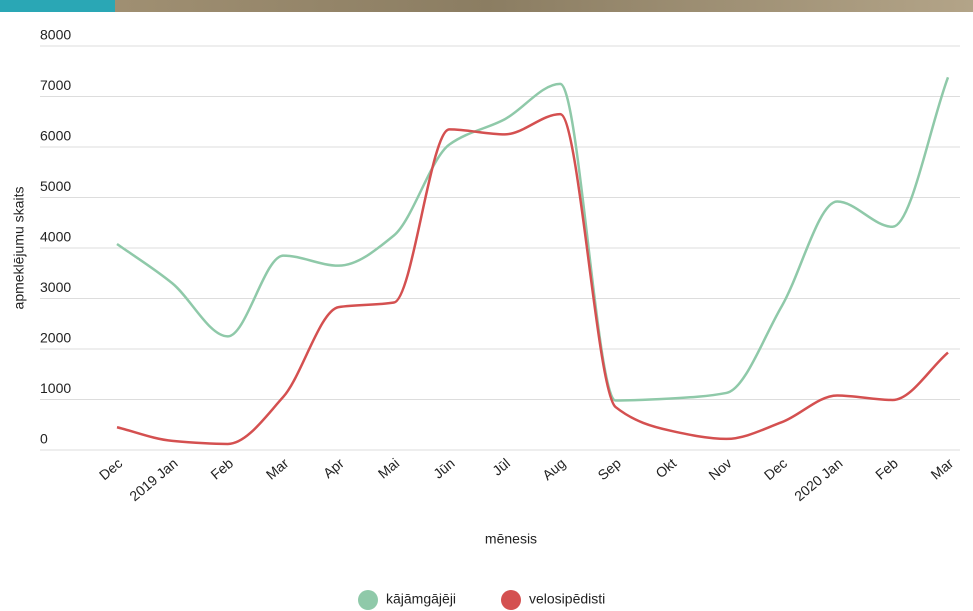  What do you see at coordinates (55, 186) in the screenshot?
I see `y-tick-label: 5000` at bounding box center [55, 186].